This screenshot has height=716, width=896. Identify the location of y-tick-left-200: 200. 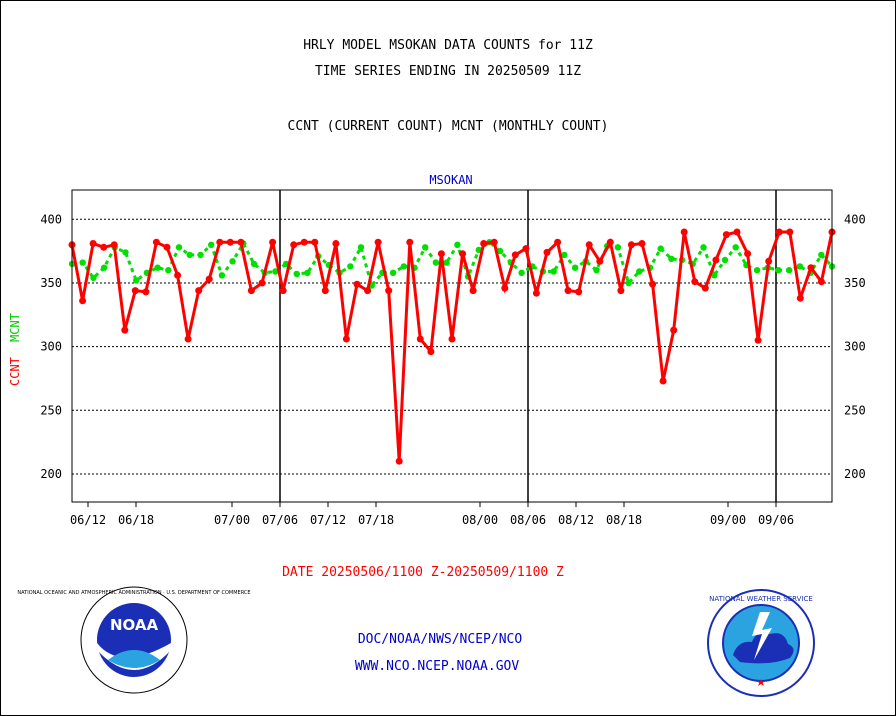
(51, 474).